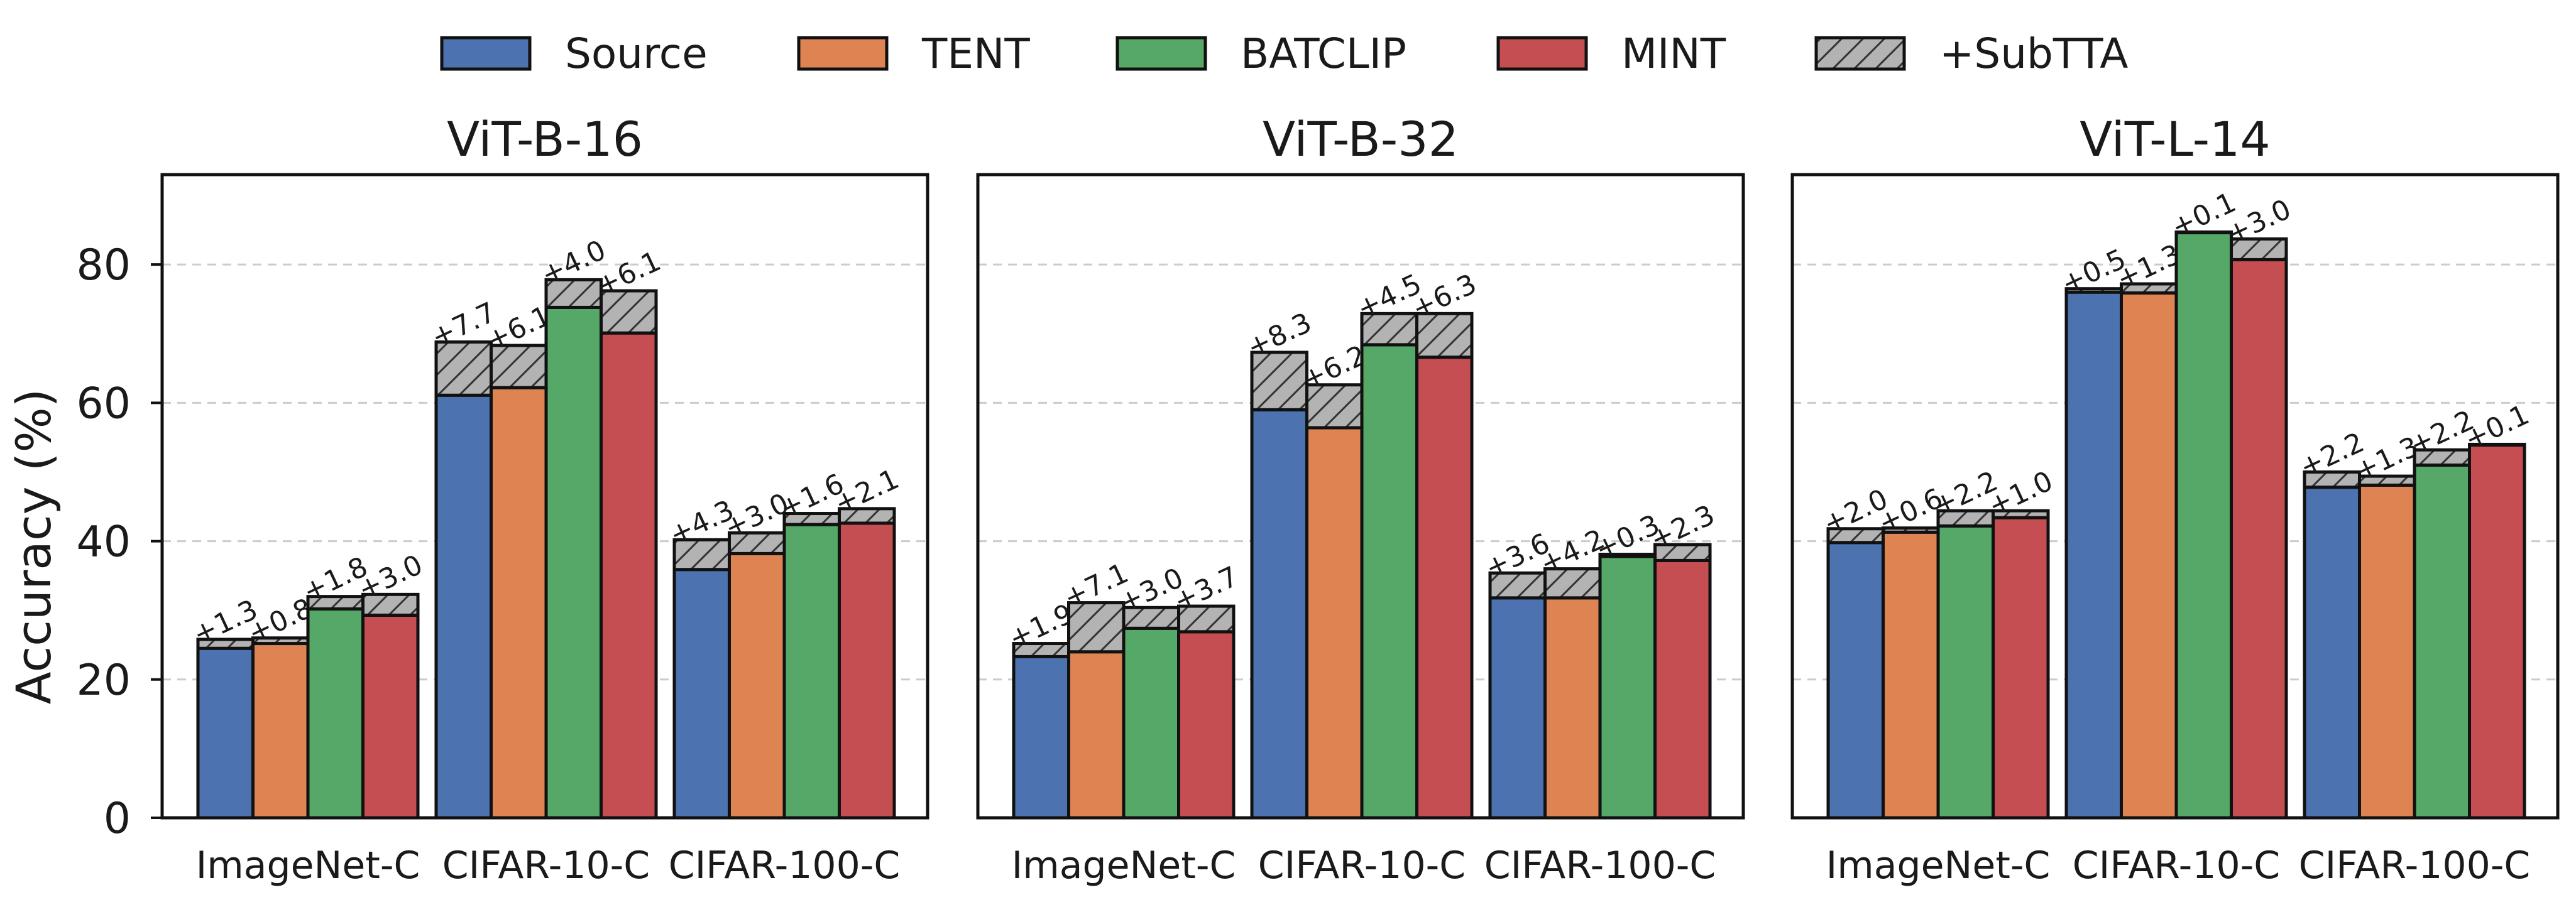 Image resolution: width=2576 pixels, height=907 pixels. Describe the element at coordinates (1860, 53) in the screenshot. I see `legend-swatch-subtta` at that location.